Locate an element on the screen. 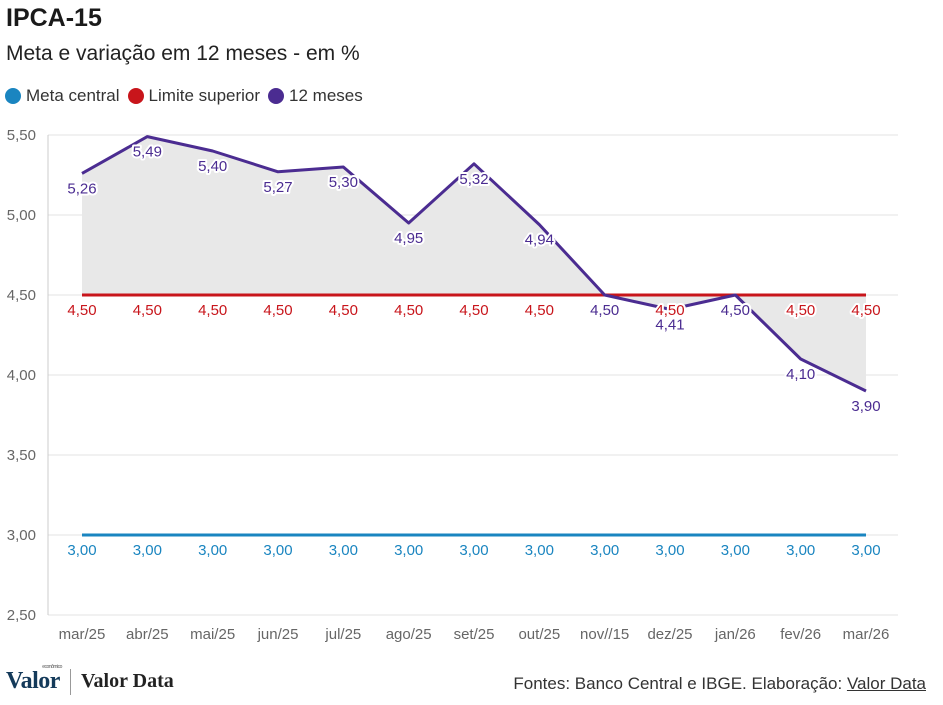  legend-item-meta-central: Meta central is located at coordinates (62, 96).